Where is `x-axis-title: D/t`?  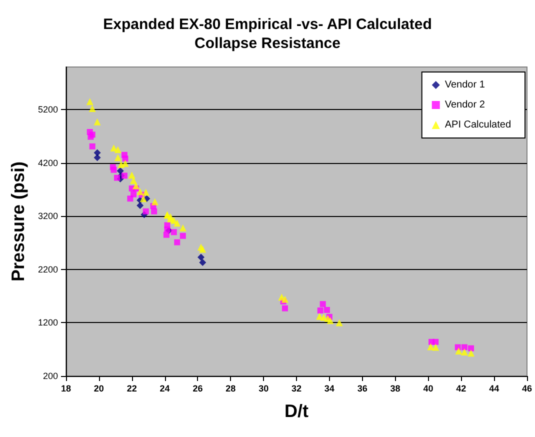
x-axis-title: D/t is located at coordinates (296, 411).